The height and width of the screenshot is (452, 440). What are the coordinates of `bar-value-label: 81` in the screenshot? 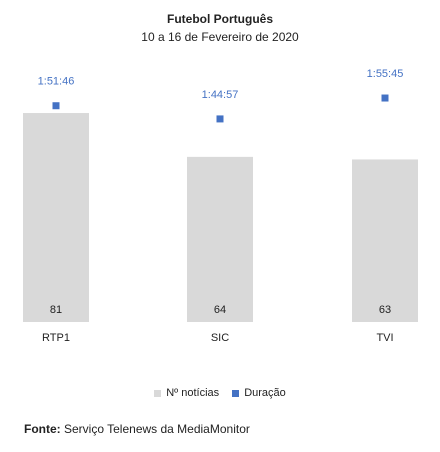 It's located at (56, 310).